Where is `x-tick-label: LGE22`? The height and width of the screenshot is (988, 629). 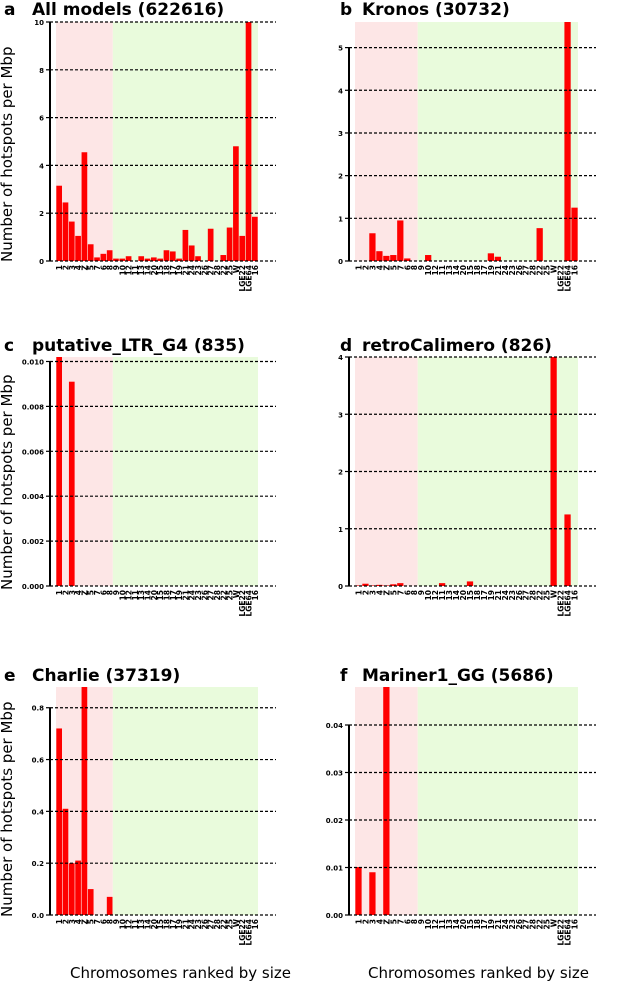 x-tick-label: LGE22 is located at coordinates (561, 932).